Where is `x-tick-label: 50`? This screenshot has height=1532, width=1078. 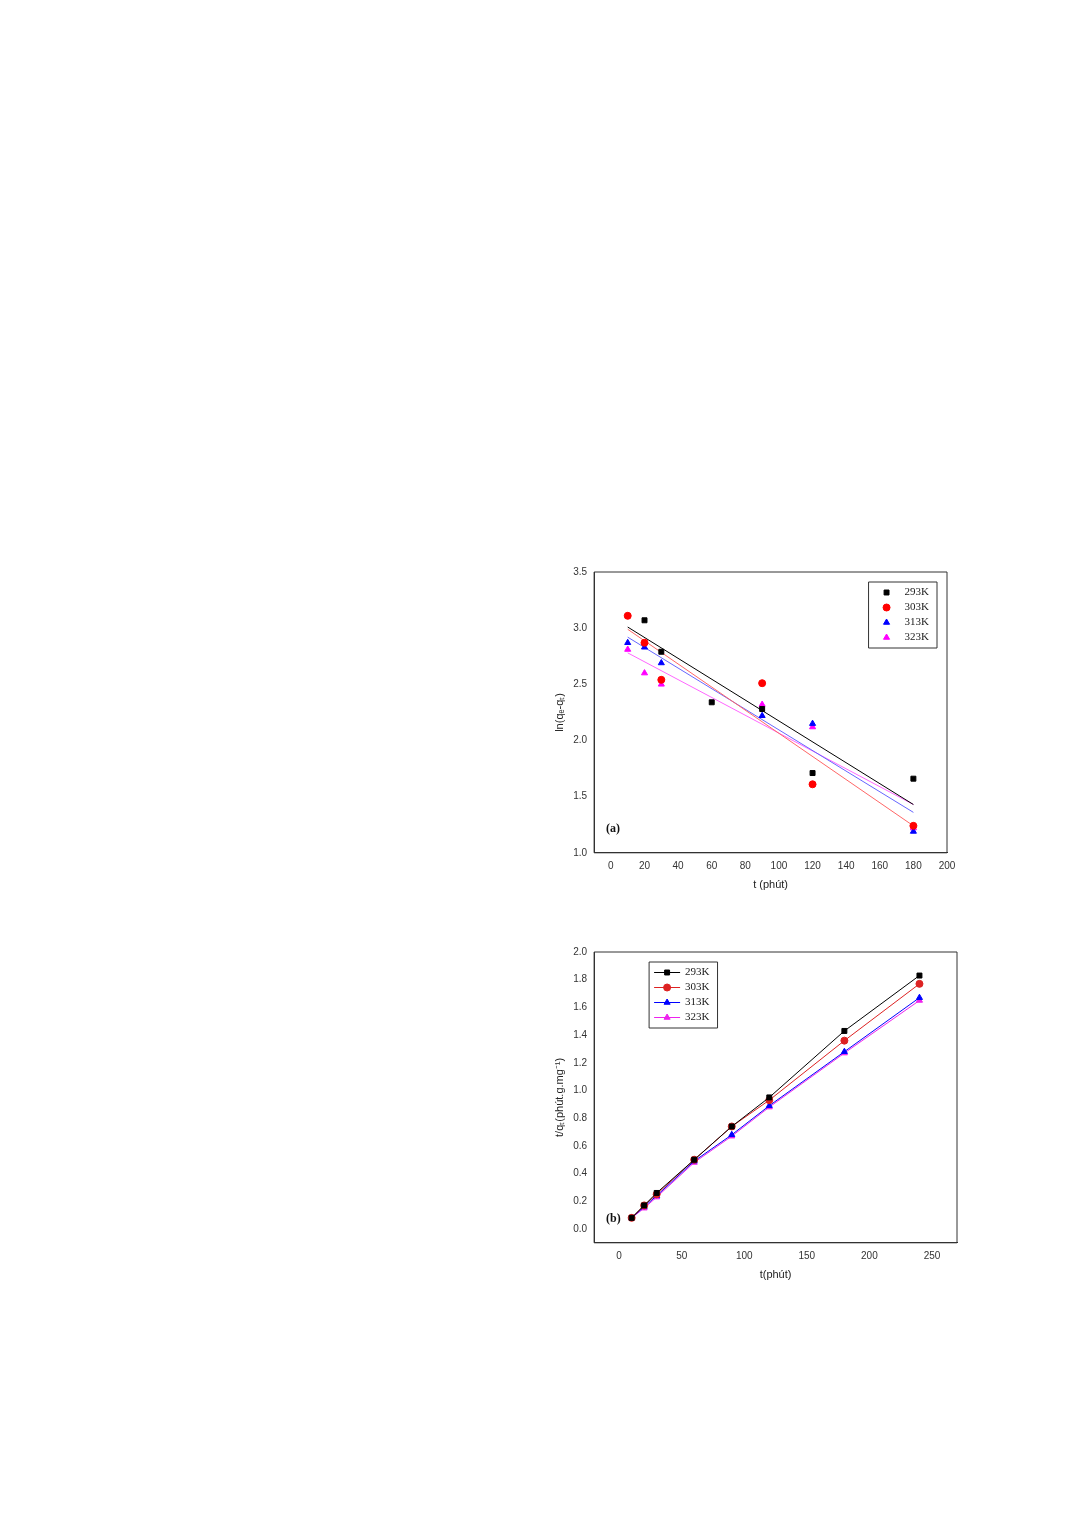
x-tick-label: 50 is located at coordinates (682, 1255).